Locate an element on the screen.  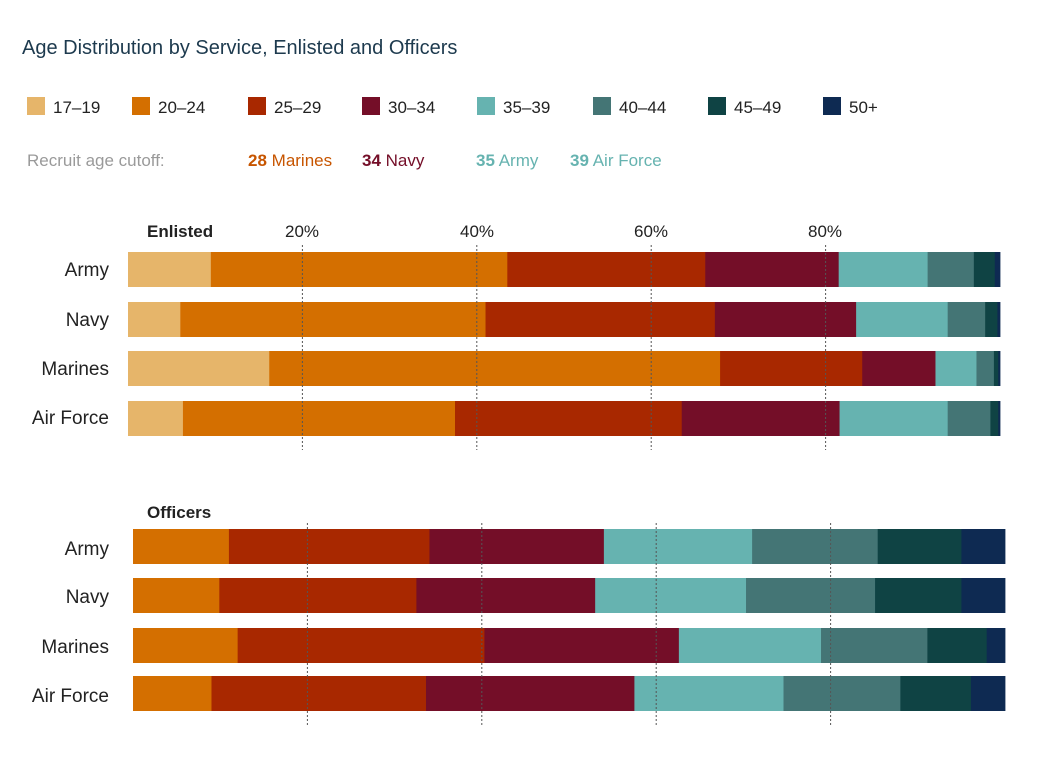
cutoff-number: 28 is located at coordinates (257, 160).